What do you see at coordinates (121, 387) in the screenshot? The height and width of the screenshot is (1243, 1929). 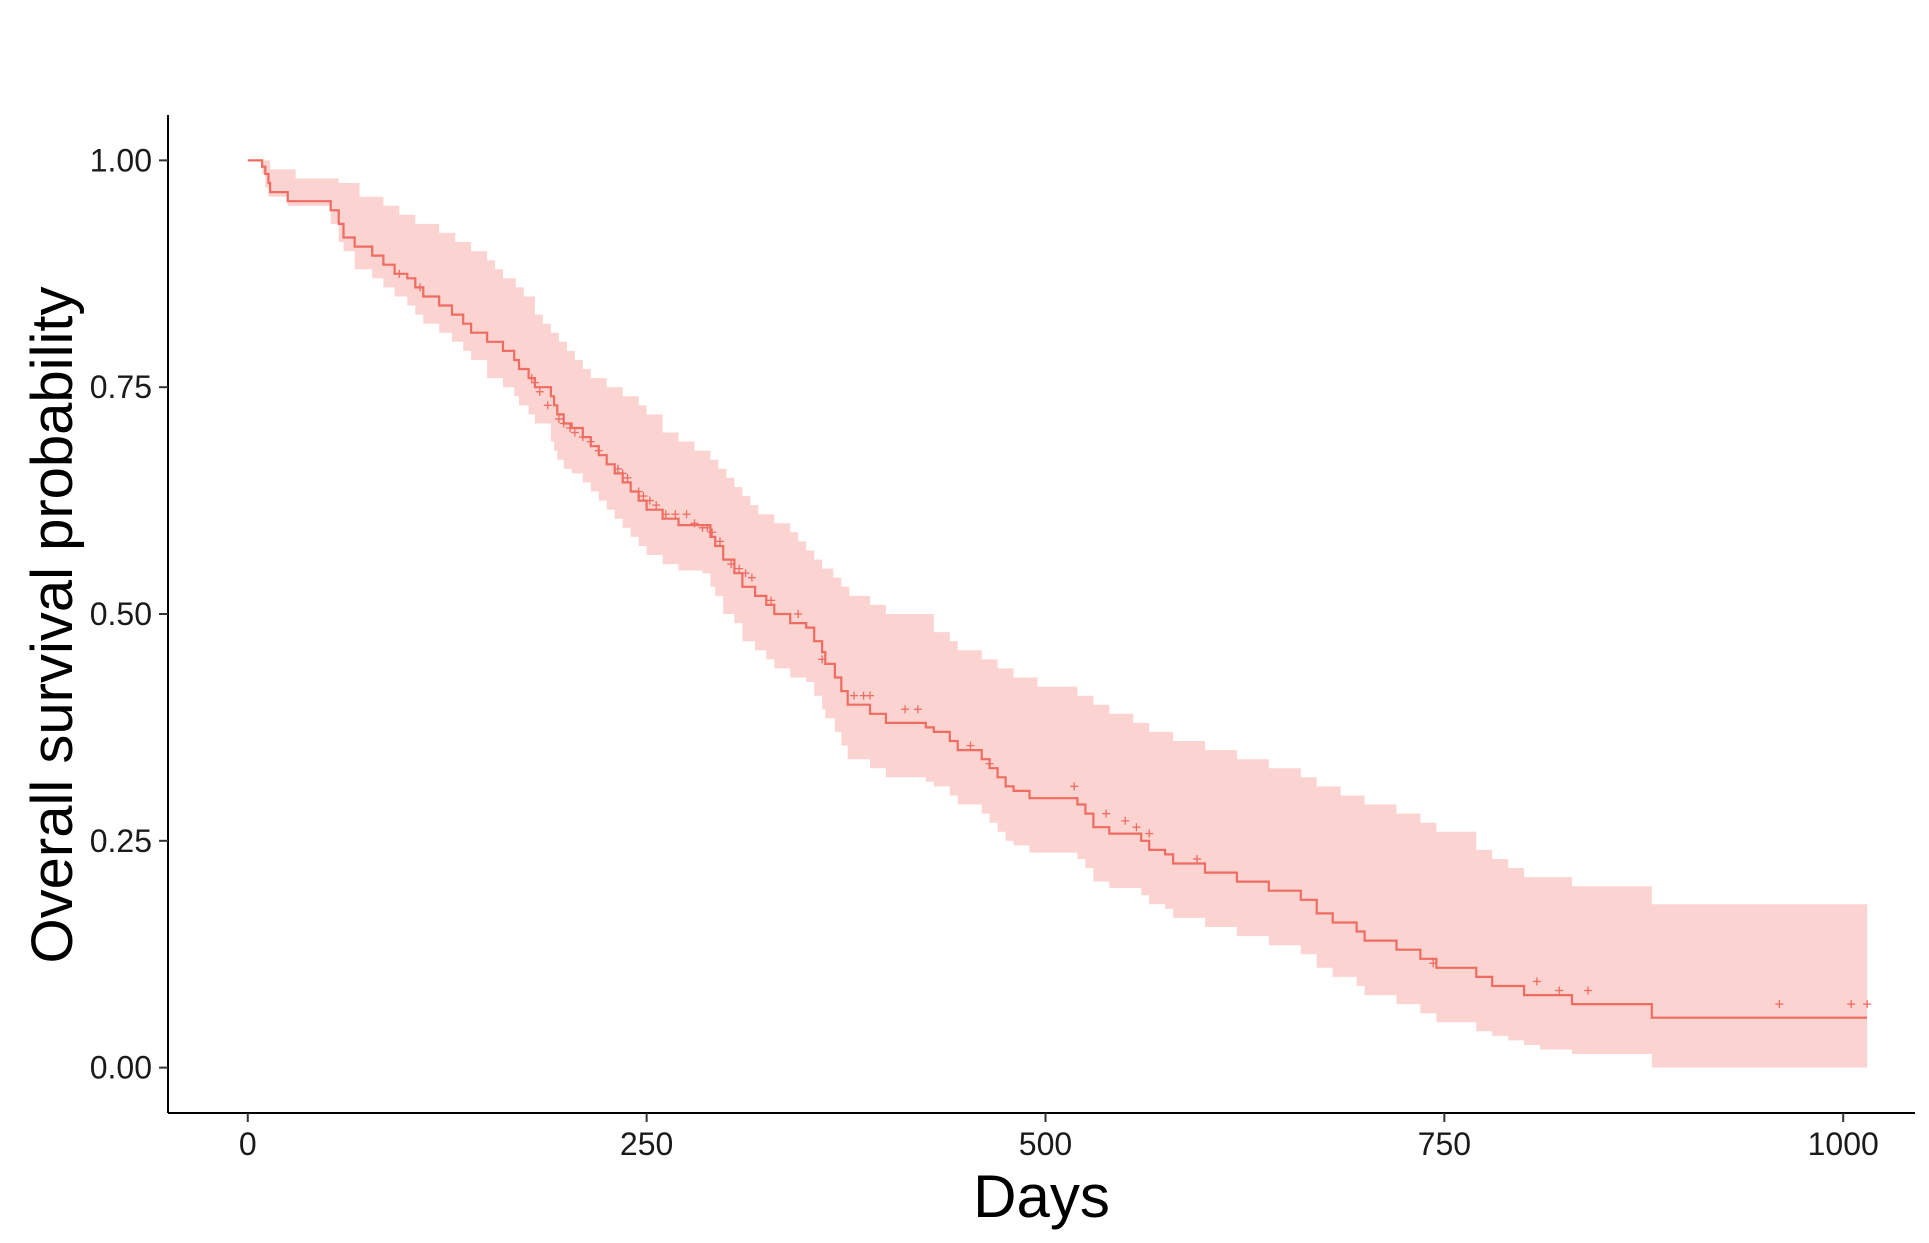 I see `y-tick-label: 0.75` at bounding box center [121, 387].